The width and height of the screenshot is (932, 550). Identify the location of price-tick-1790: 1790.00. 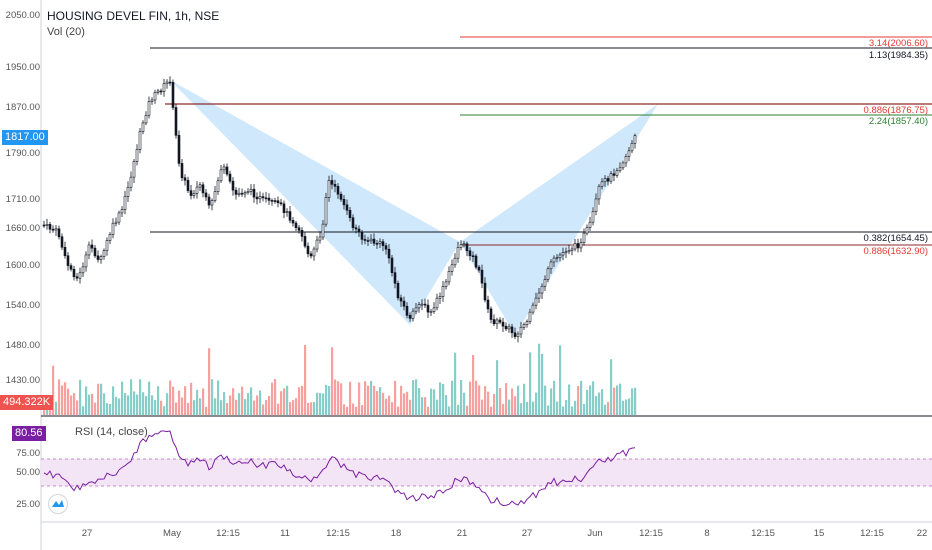
(22, 153).